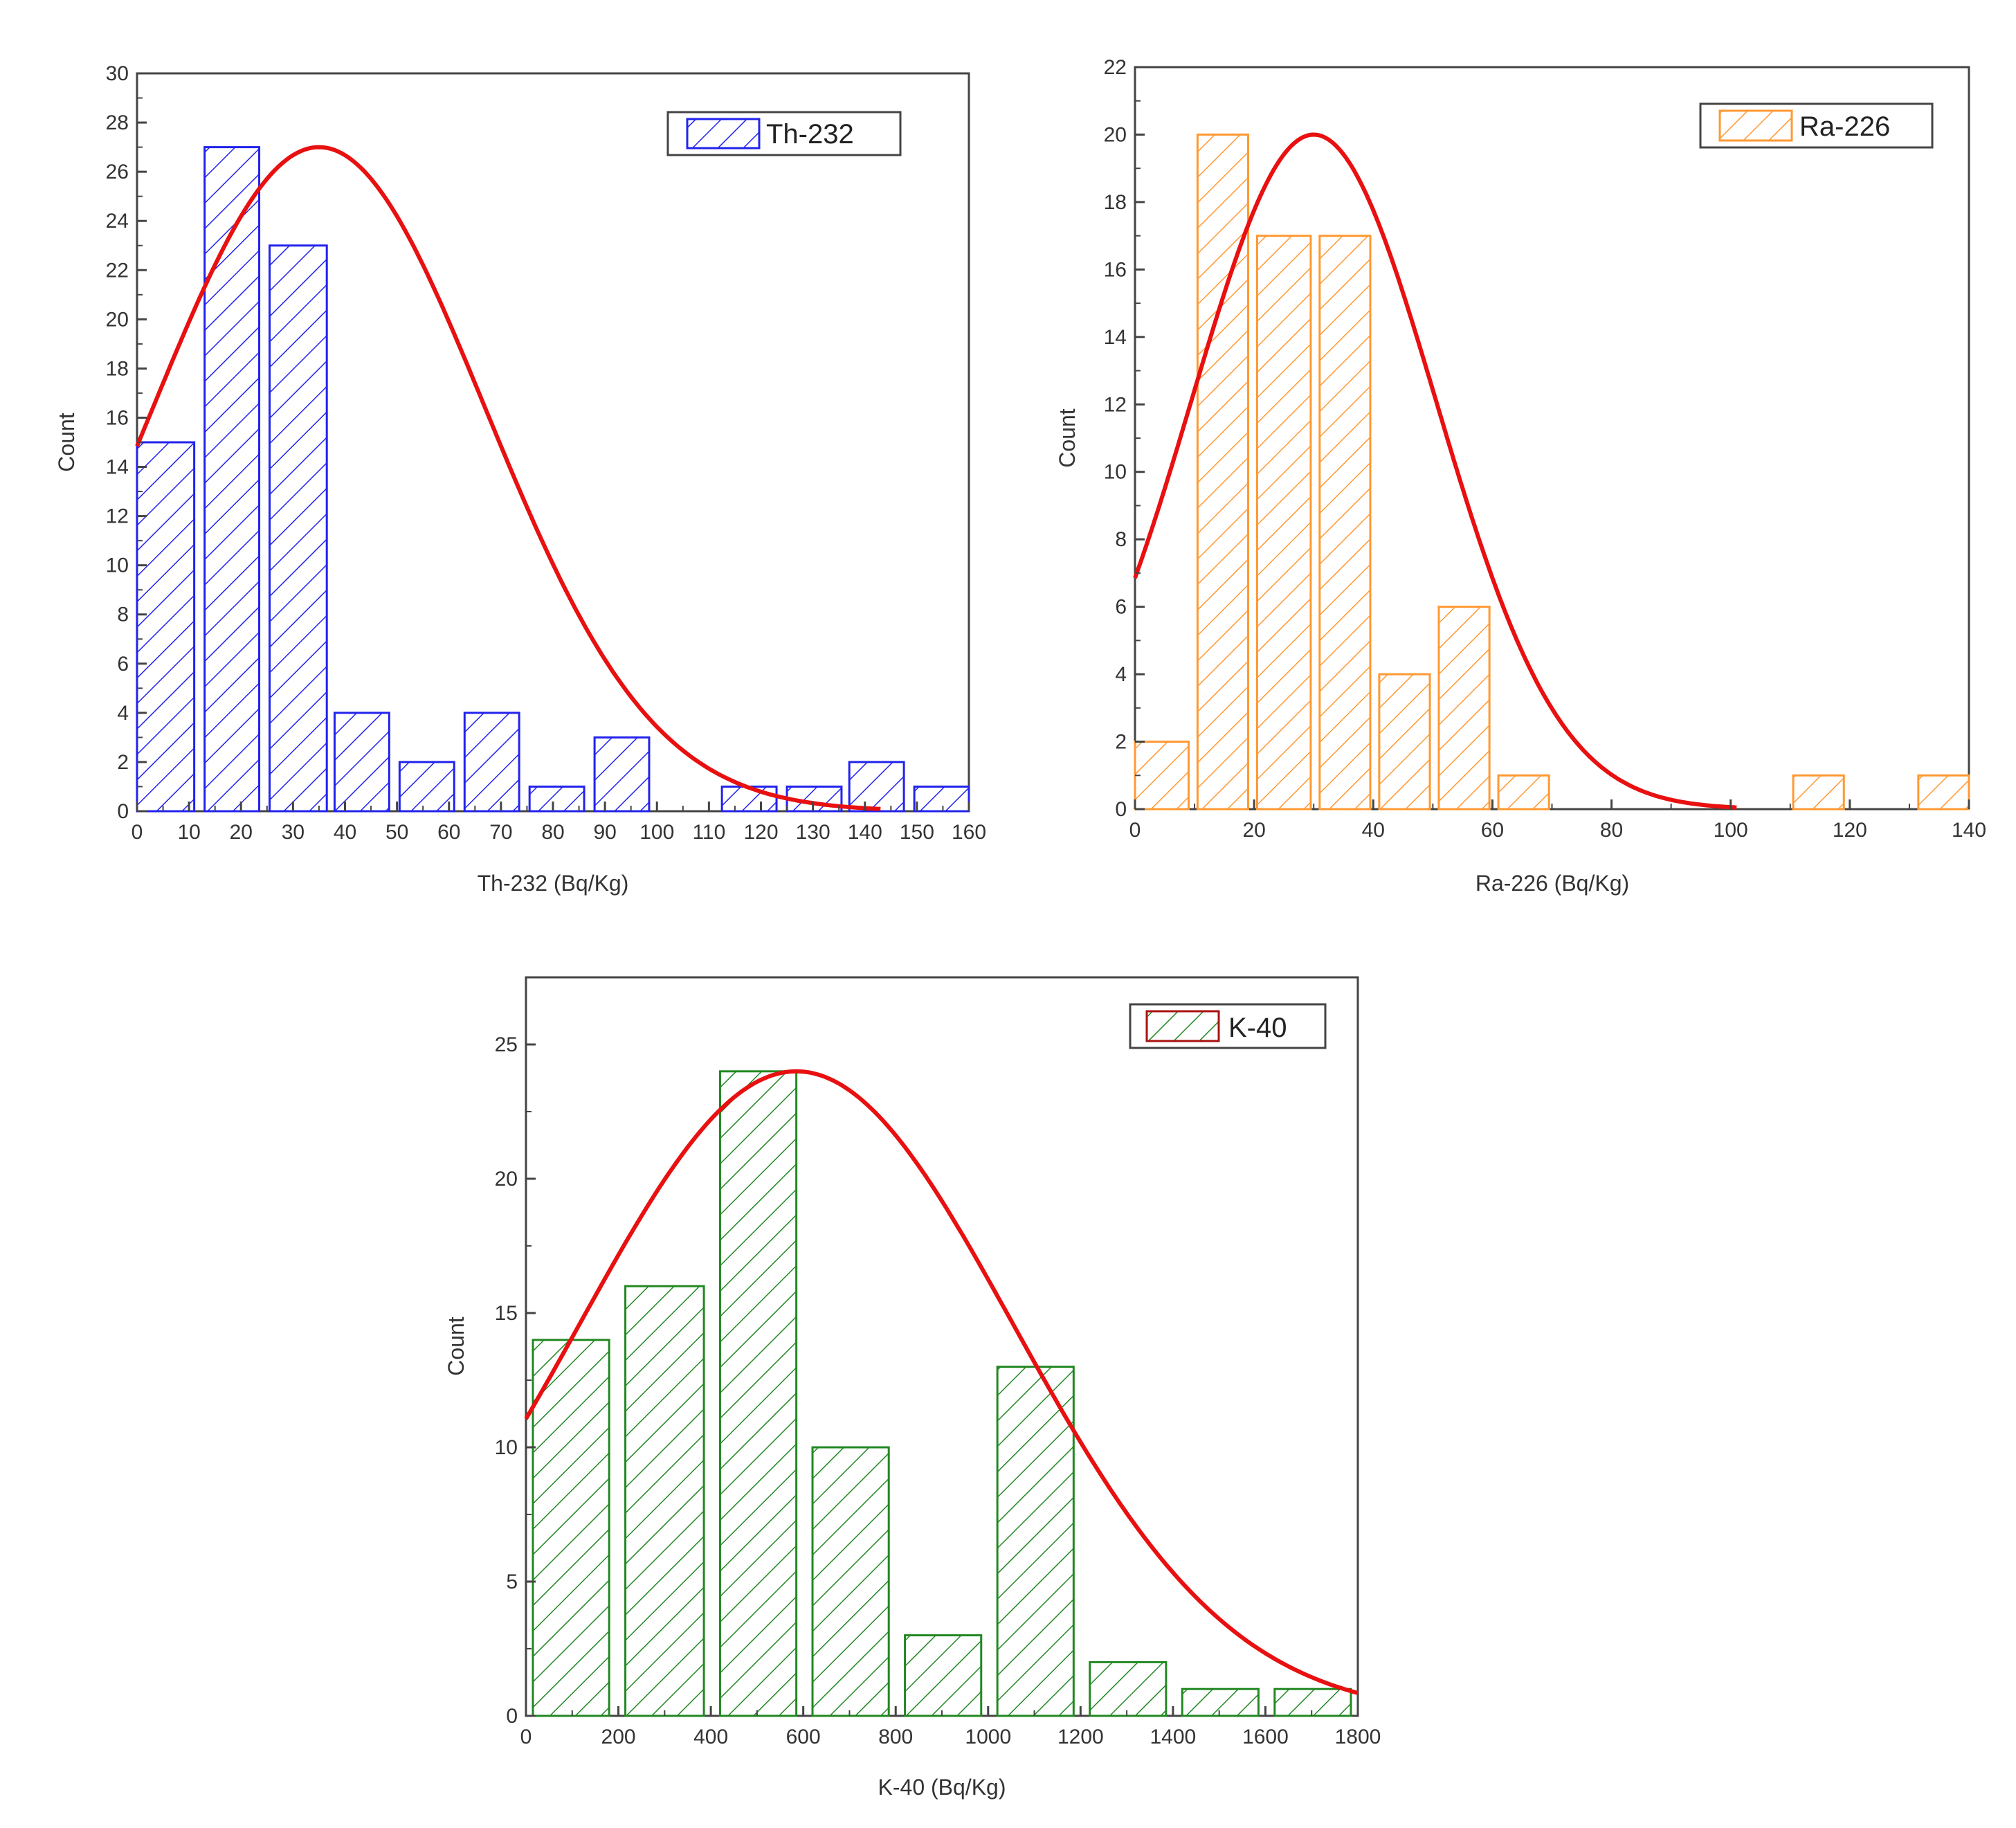 The height and width of the screenshot is (1828, 2016). What do you see at coordinates (810, 134) in the screenshot?
I see `legend-label: Th-232` at bounding box center [810, 134].